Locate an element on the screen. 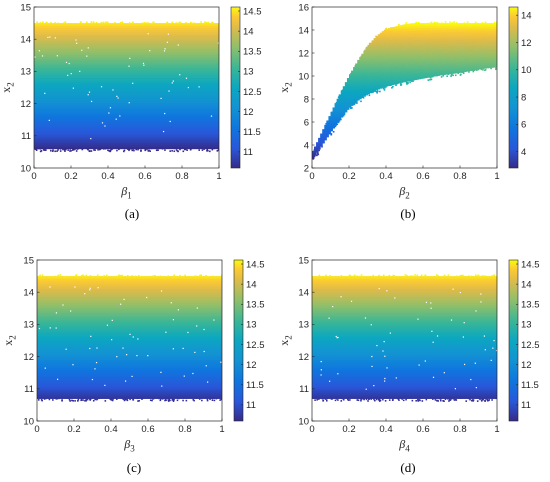 This screenshot has width=550, height=482. y-axis-label: x2 is located at coordinates (285, 340).